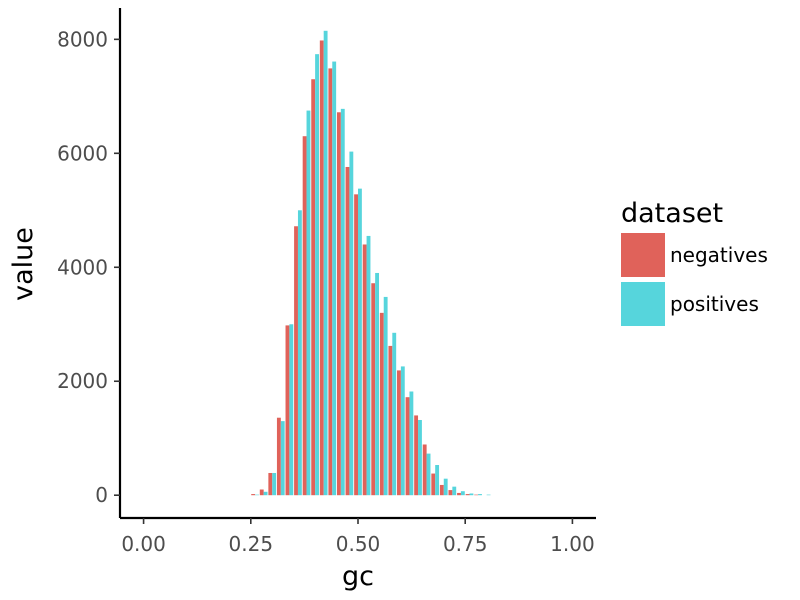  I want to click on bar-negatives-0.42, so click(321, 268).